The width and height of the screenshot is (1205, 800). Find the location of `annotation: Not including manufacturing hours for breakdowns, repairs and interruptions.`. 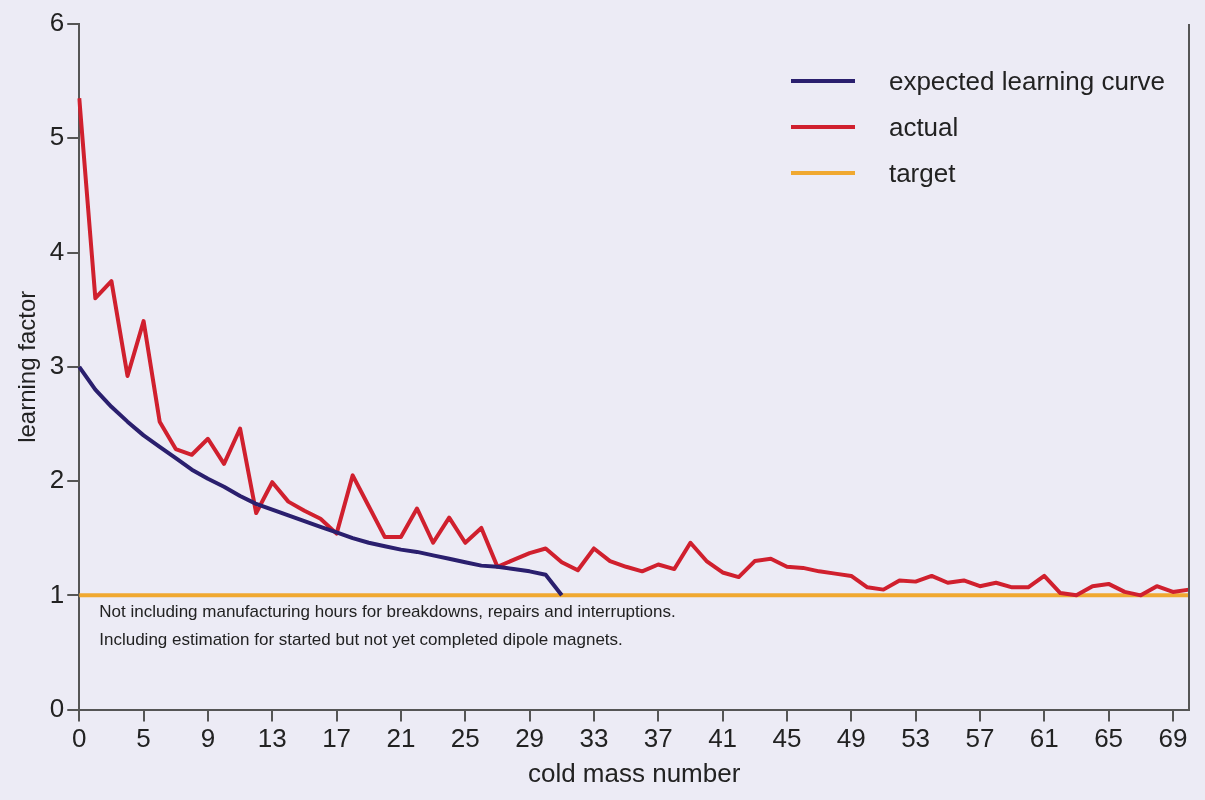

annotation: Not including manufacturing hours for breakdowns, repairs and interruptions. is located at coordinates (387, 611).